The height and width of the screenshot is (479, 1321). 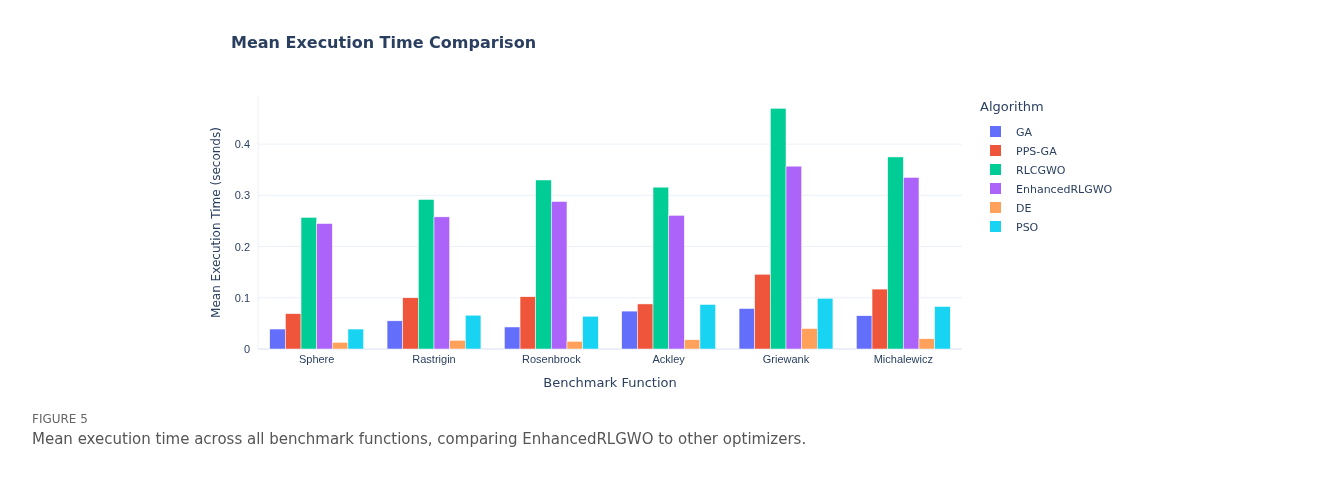 I want to click on y-tick-label: 0.1, so click(x=242, y=297).